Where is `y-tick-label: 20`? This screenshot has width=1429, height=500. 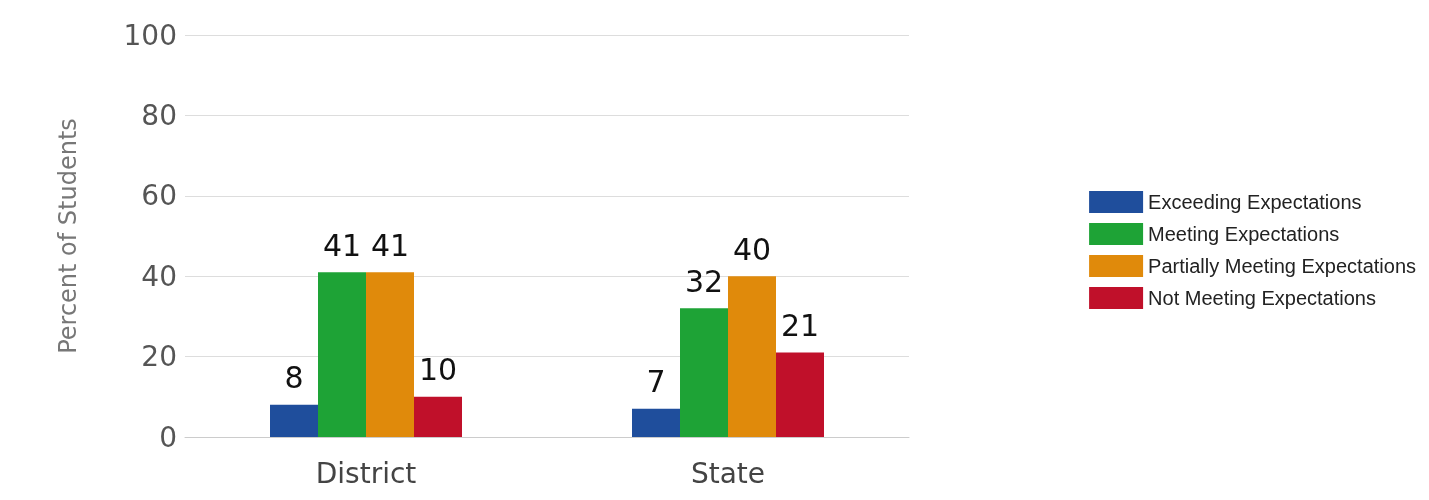 y-tick-label: 20 is located at coordinates (159, 357).